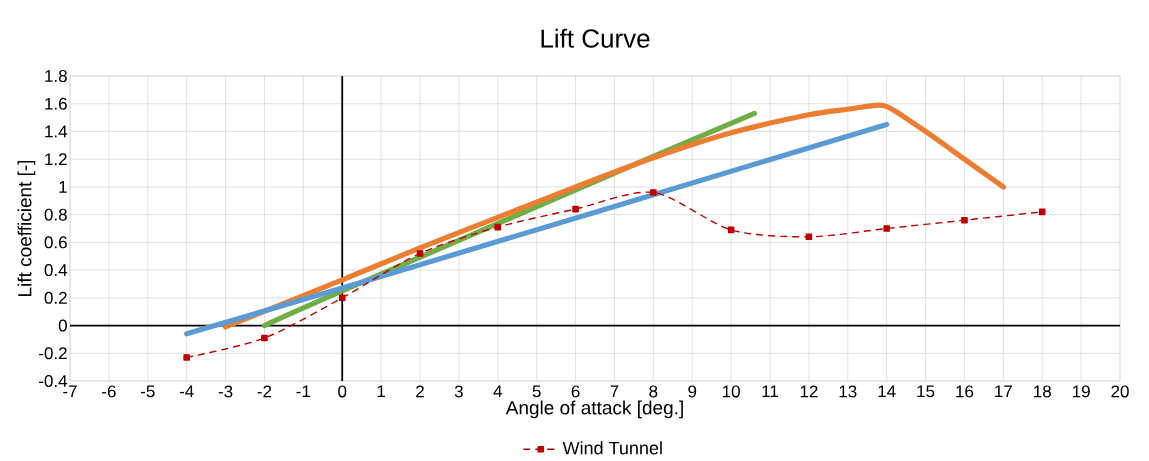  I want to click on legend-label: Wind Tunnel, so click(612, 448).